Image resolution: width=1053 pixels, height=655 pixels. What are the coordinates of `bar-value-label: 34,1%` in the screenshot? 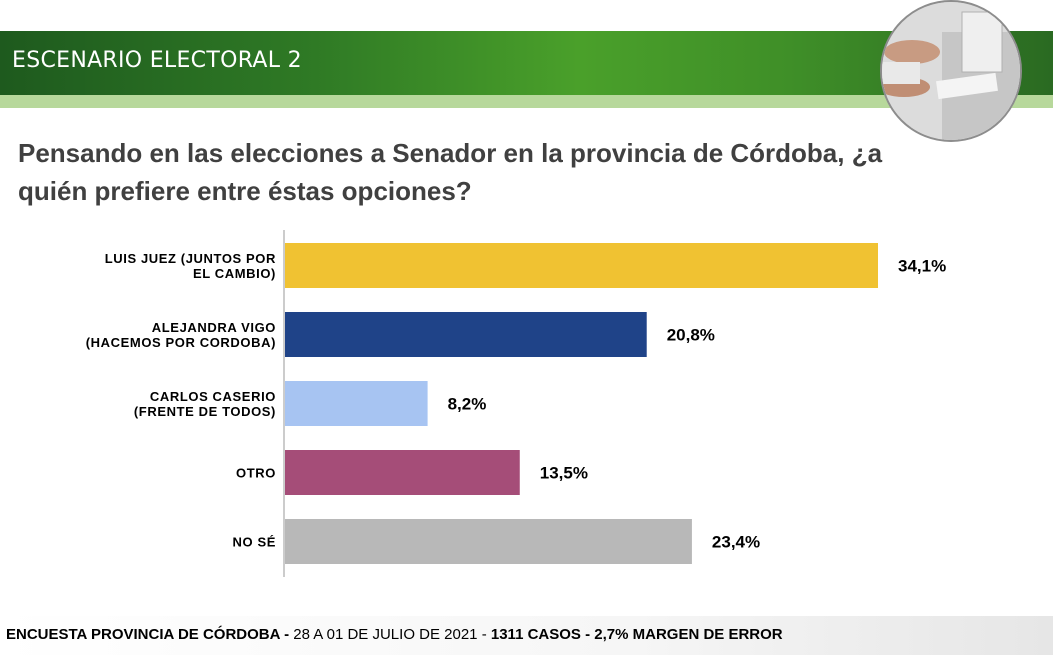 It's located at (922, 266).